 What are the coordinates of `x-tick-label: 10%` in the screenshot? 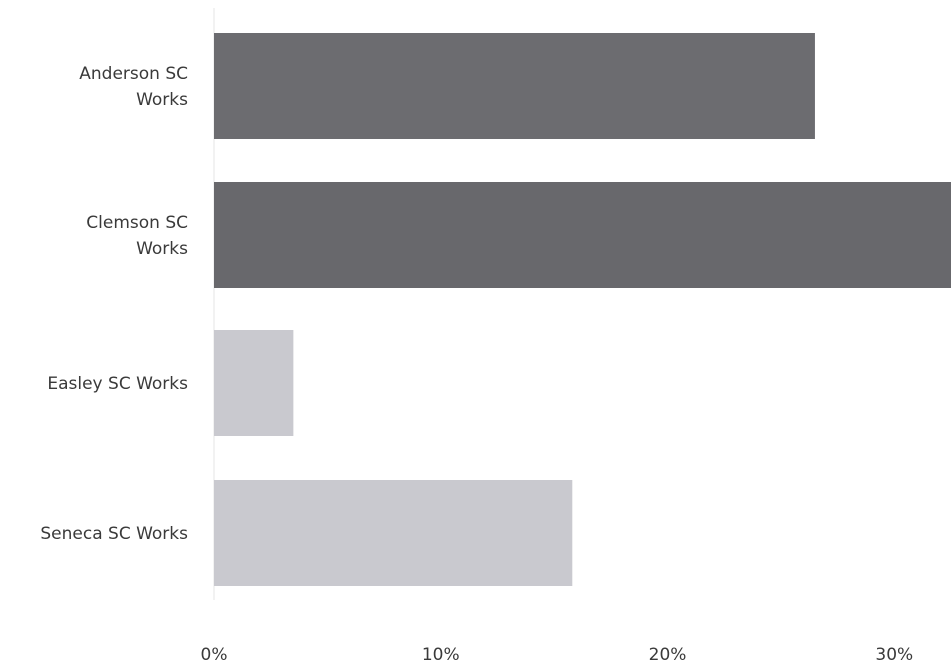 It's located at (441, 655).